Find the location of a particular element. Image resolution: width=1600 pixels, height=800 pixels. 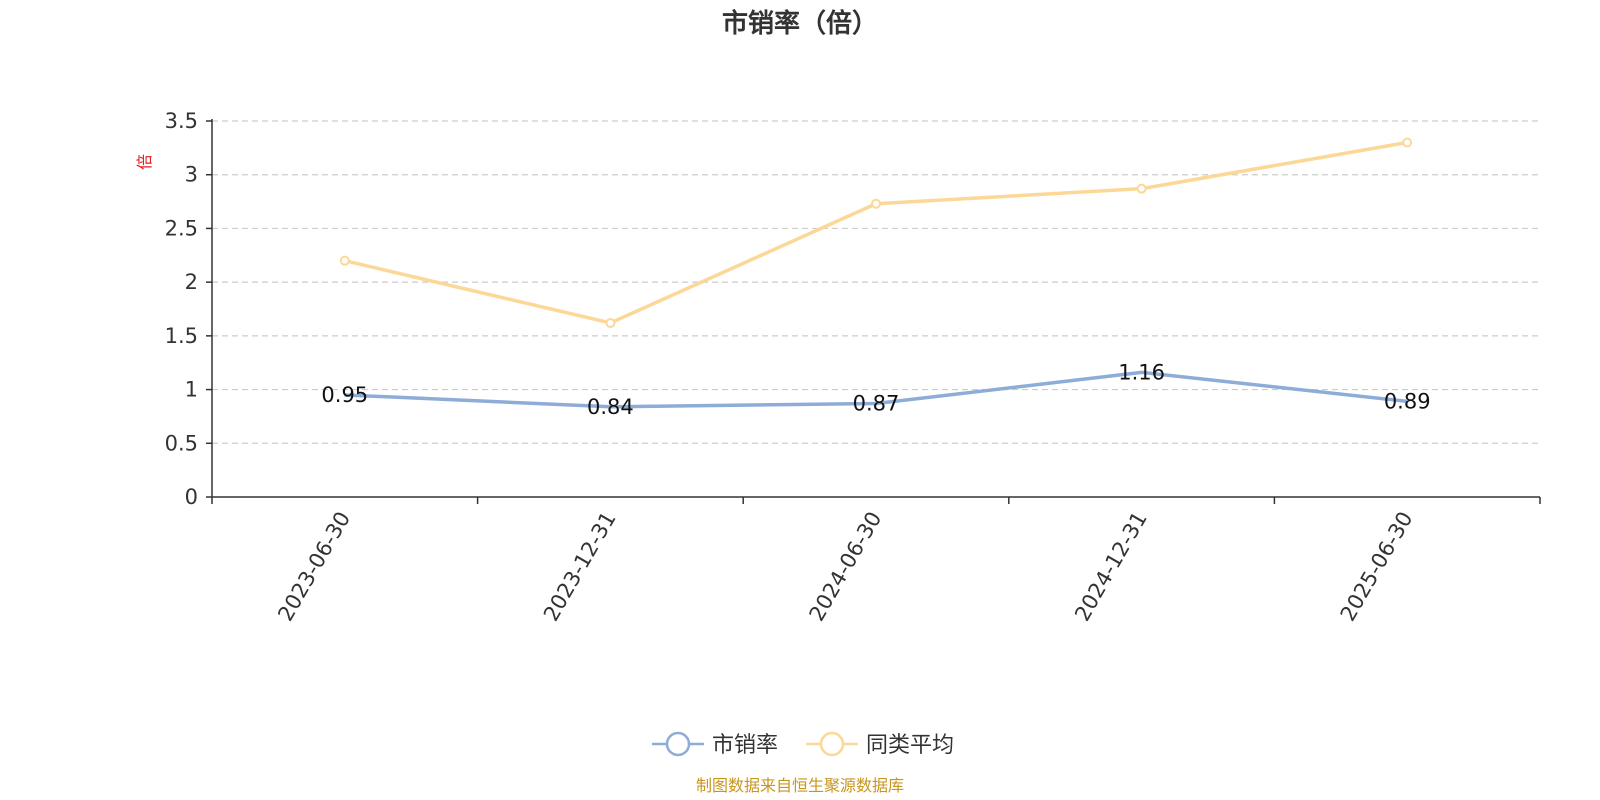

legend-label: 市销率 is located at coordinates (745, 745).